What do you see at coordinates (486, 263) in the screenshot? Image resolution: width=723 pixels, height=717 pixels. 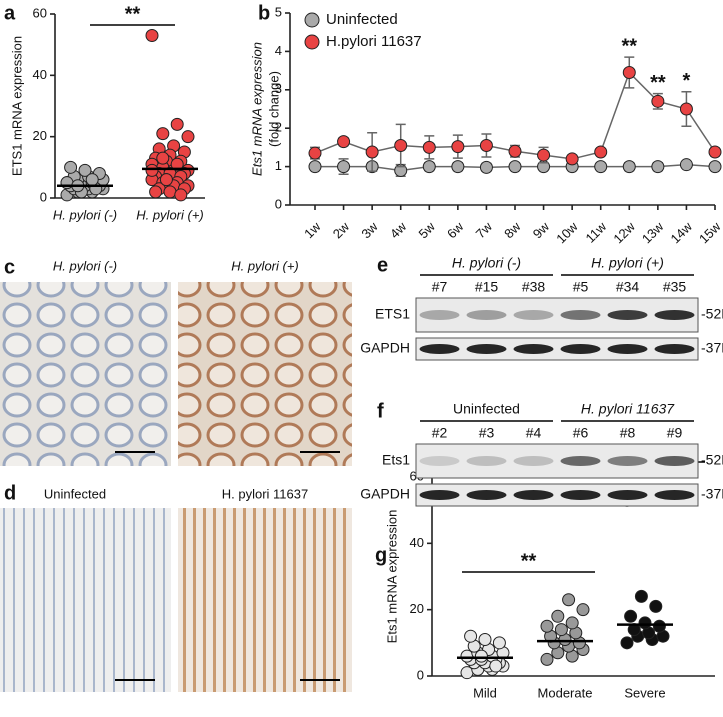 I see `group-label: H. pylori (-)` at bounding box center [486, 263].